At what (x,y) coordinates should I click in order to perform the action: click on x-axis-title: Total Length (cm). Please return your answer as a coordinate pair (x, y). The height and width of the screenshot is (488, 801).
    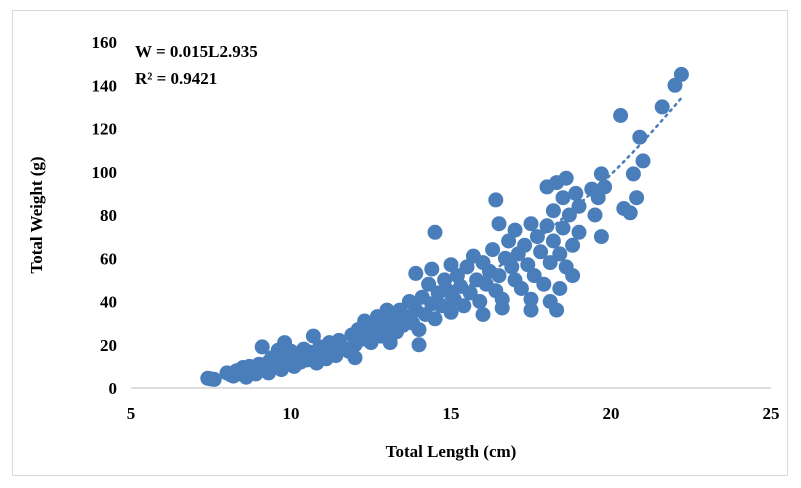
    Looking at the image, I should click on (451, 451).